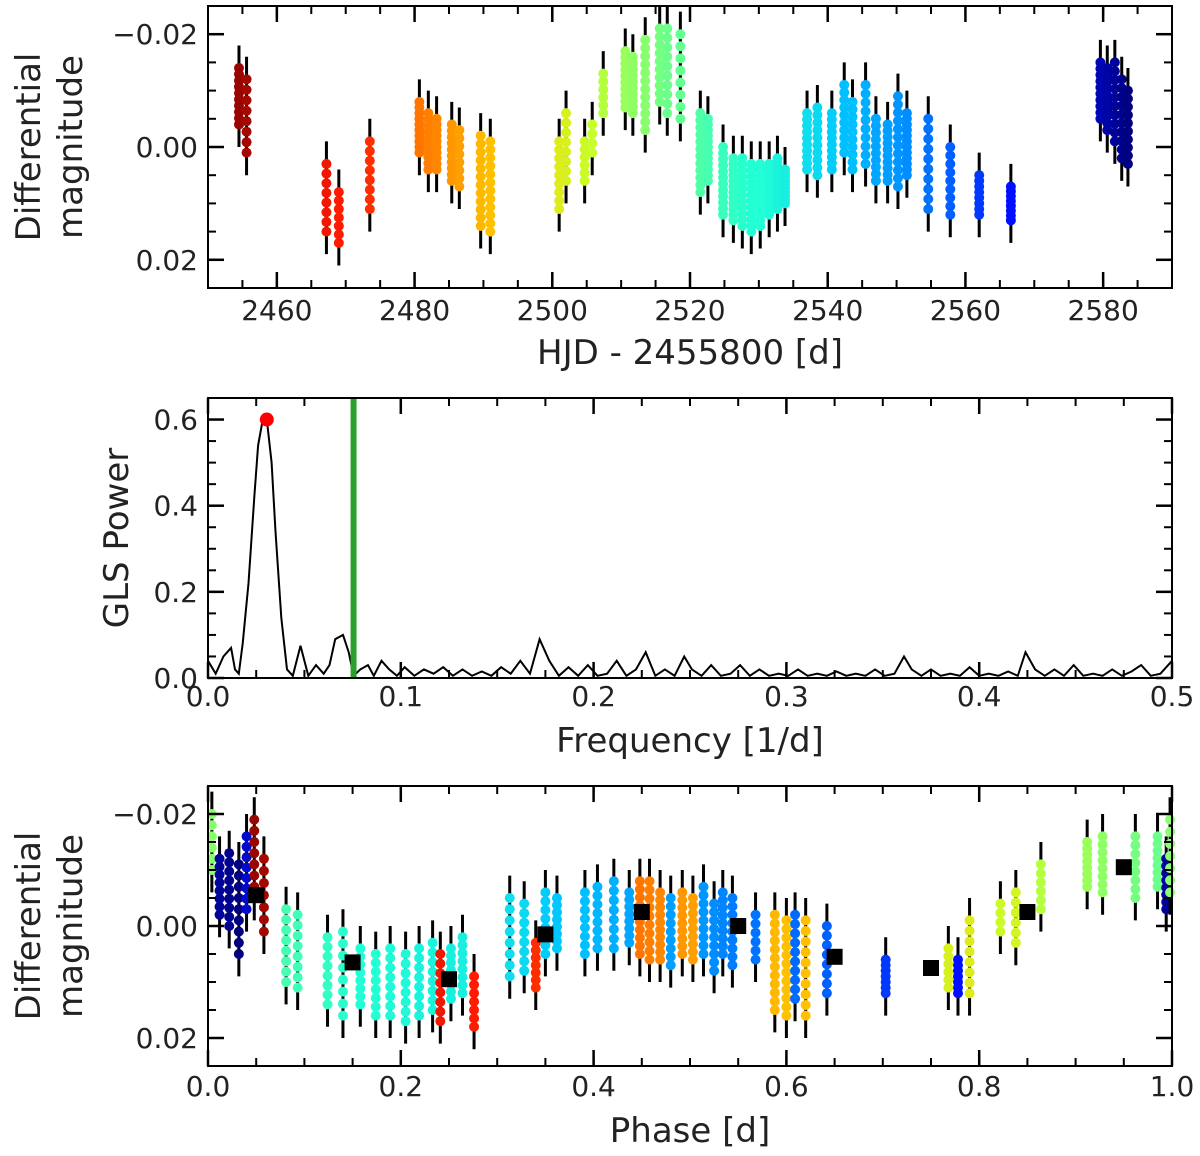 The image size is (1200, 1156). What do you see at coordinates (690, 741) in the screenshot?
I see `periodogram-x-axis-label: Frequency [1/d]` at bounding box center [690, 741].